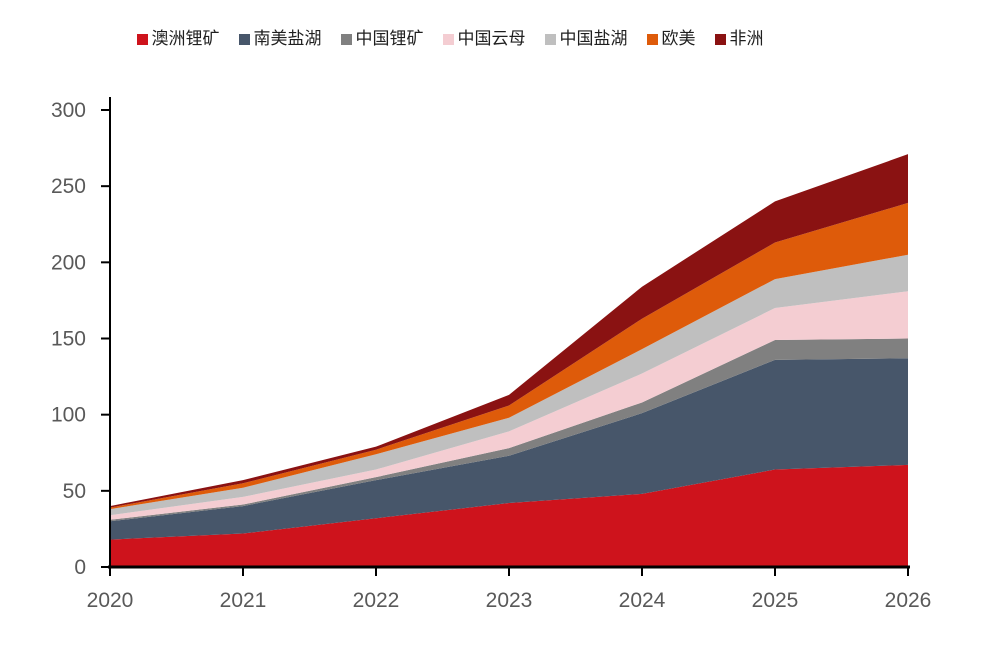  I want to click on legend-item-0: 澳洲锂矿, so click(178, 39).